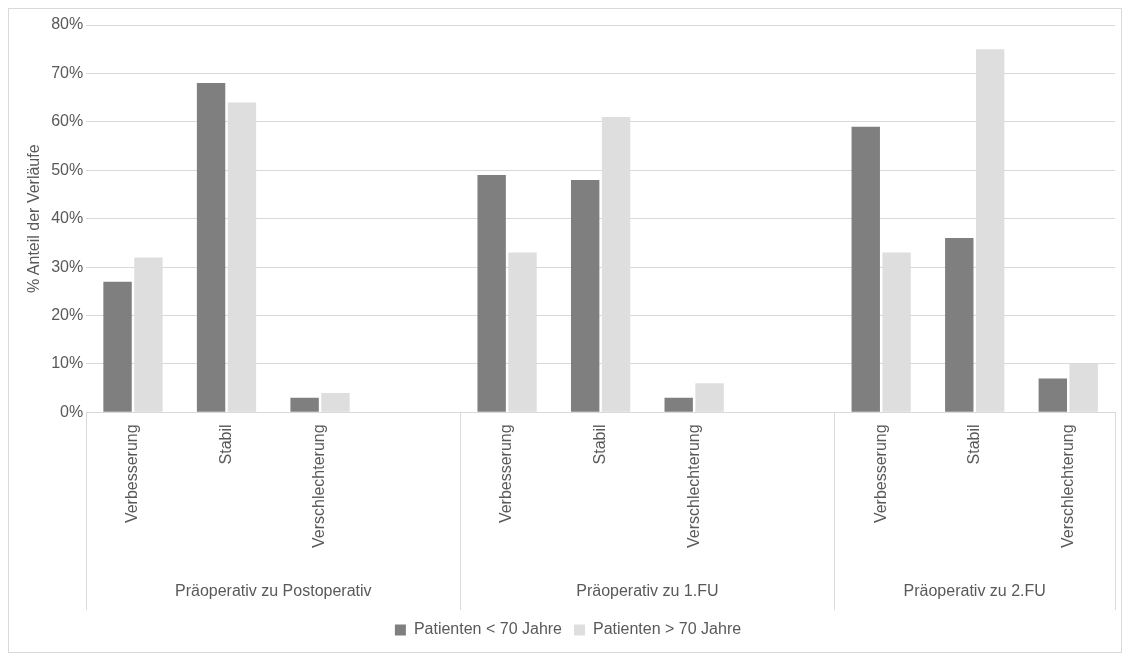 This screenshot has height=661, width=1130. I want to click on legend-label: Patienten > 70 Jahre, so click(667, 629).